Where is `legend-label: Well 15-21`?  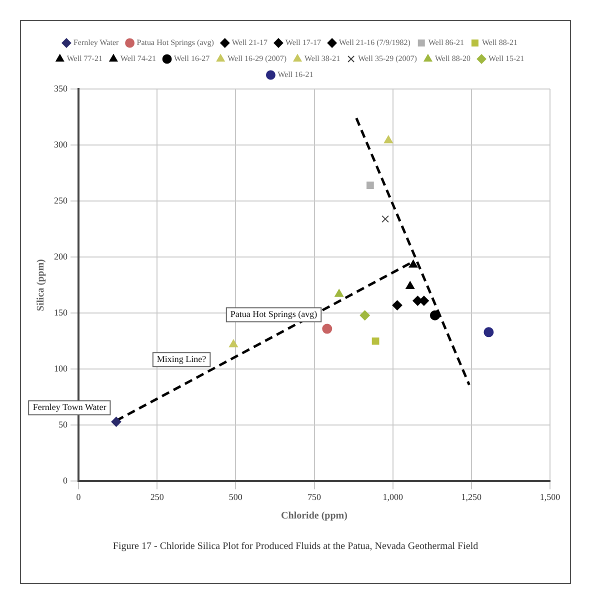
legend-label: Well 15-21 is located at coordinates (506, 59).